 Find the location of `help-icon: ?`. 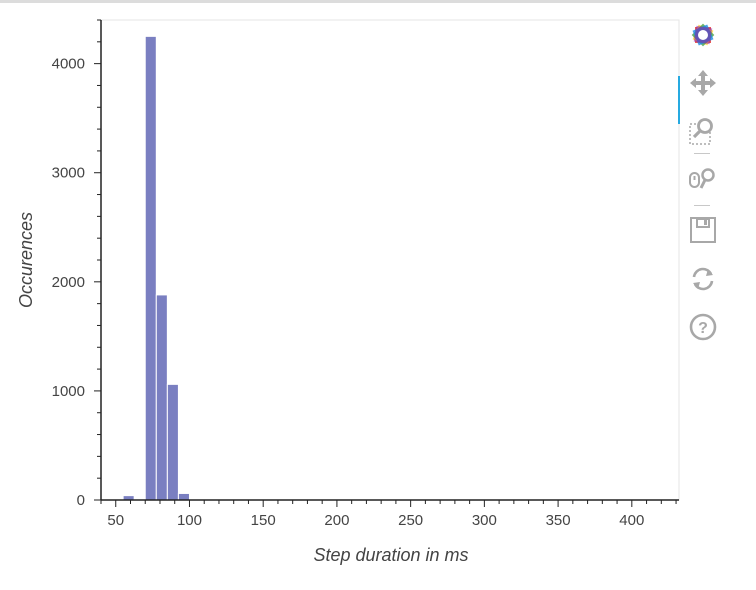

help-icon: ? is located at coordinates (703, 327).